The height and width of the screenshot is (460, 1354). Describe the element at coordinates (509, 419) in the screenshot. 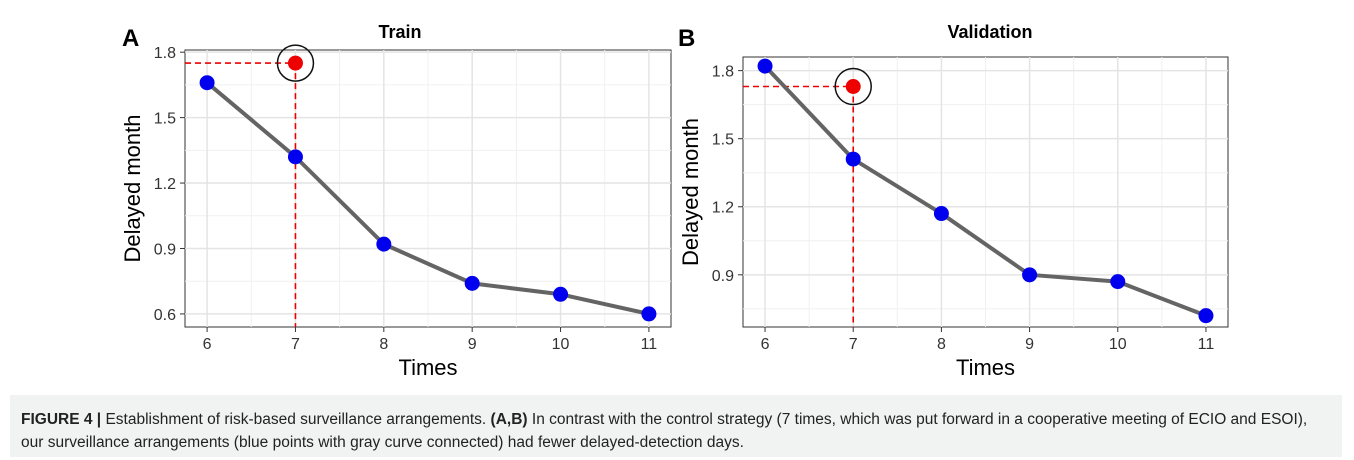

I see `caption-panels-ref: (A,B)` at that location.